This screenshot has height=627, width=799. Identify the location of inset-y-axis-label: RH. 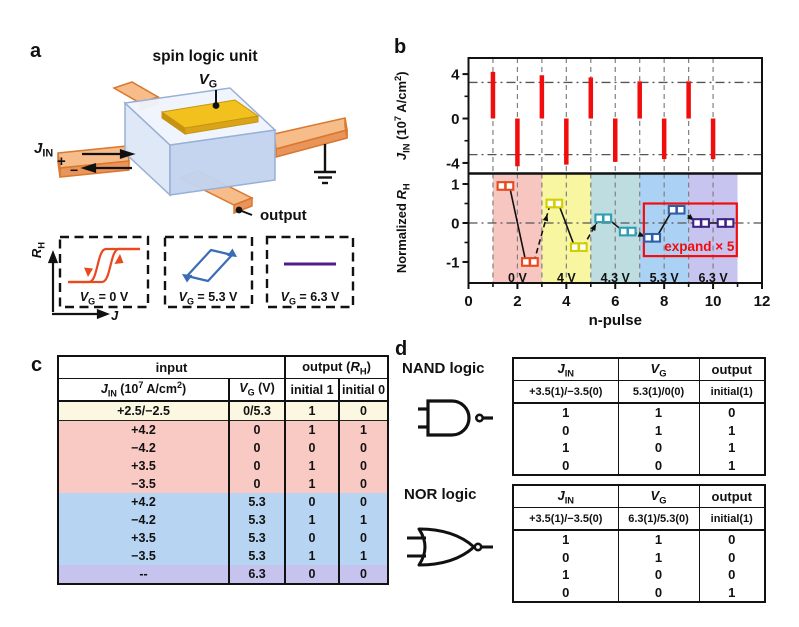
(38, 250).